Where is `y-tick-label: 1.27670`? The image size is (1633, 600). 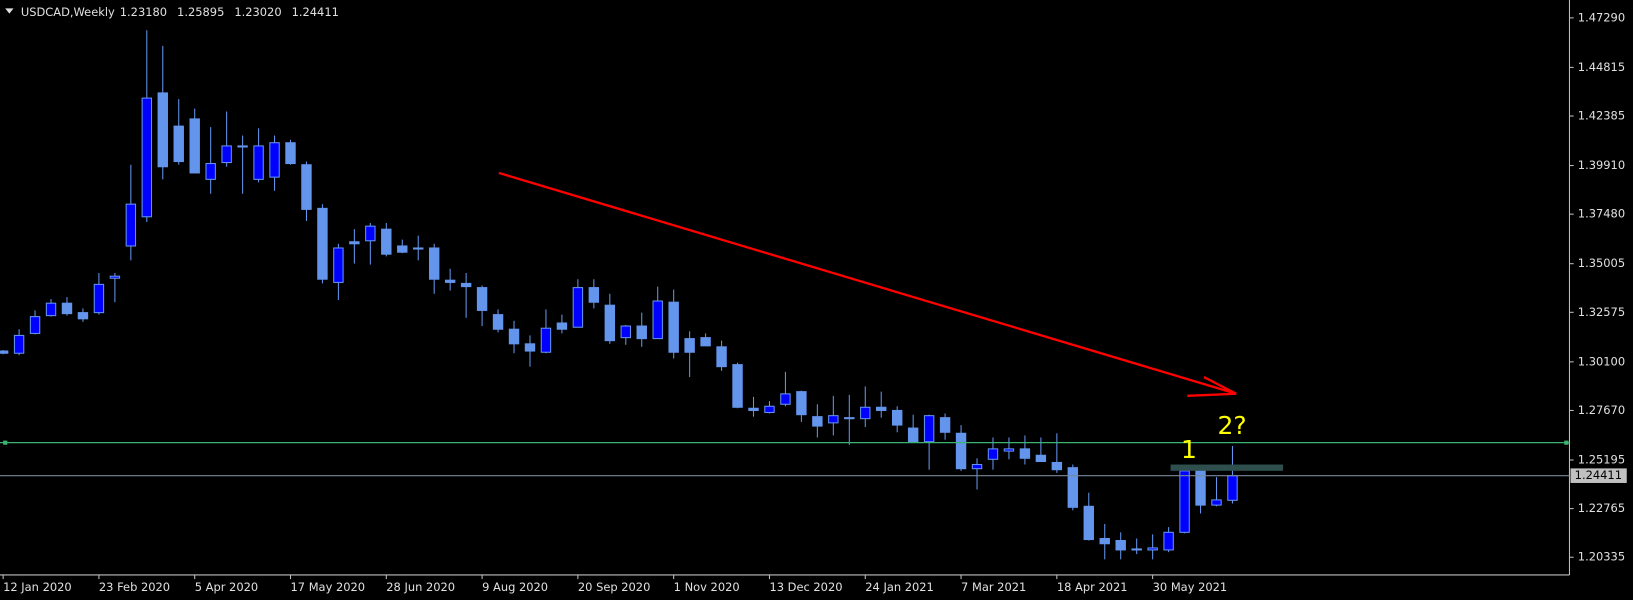
y-tick-label: 1.27670 is located at coordinates (1601, 410).